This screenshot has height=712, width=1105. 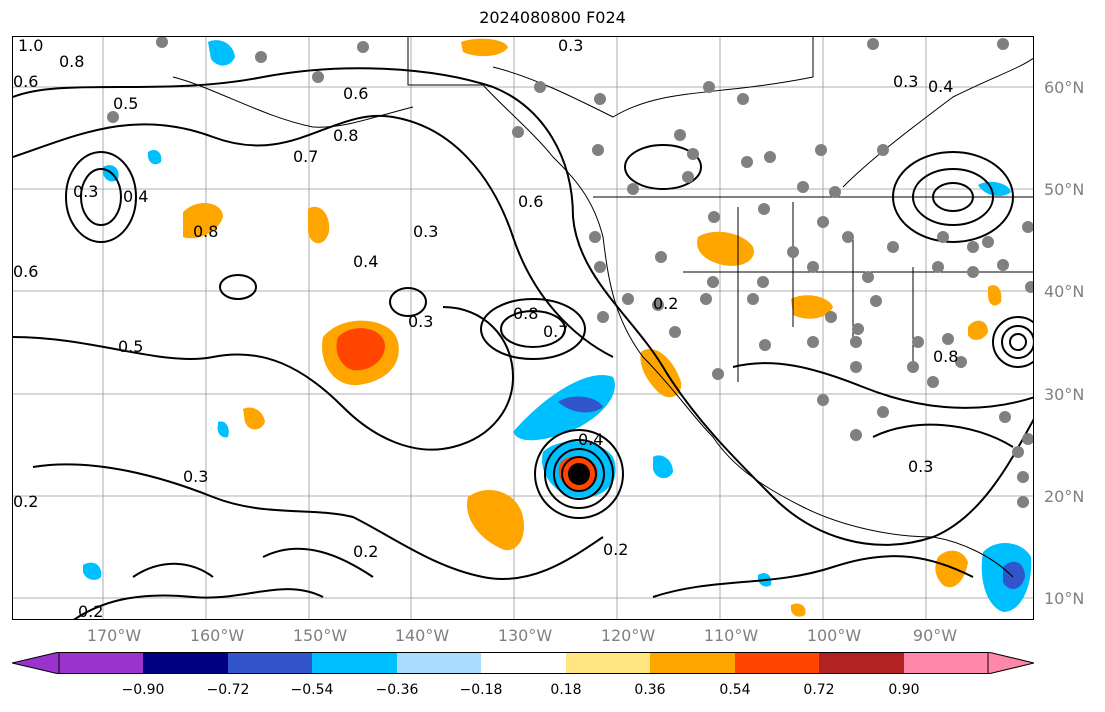 I want to click on colorbar-tick: −0.18, so click(x=481, y=690).